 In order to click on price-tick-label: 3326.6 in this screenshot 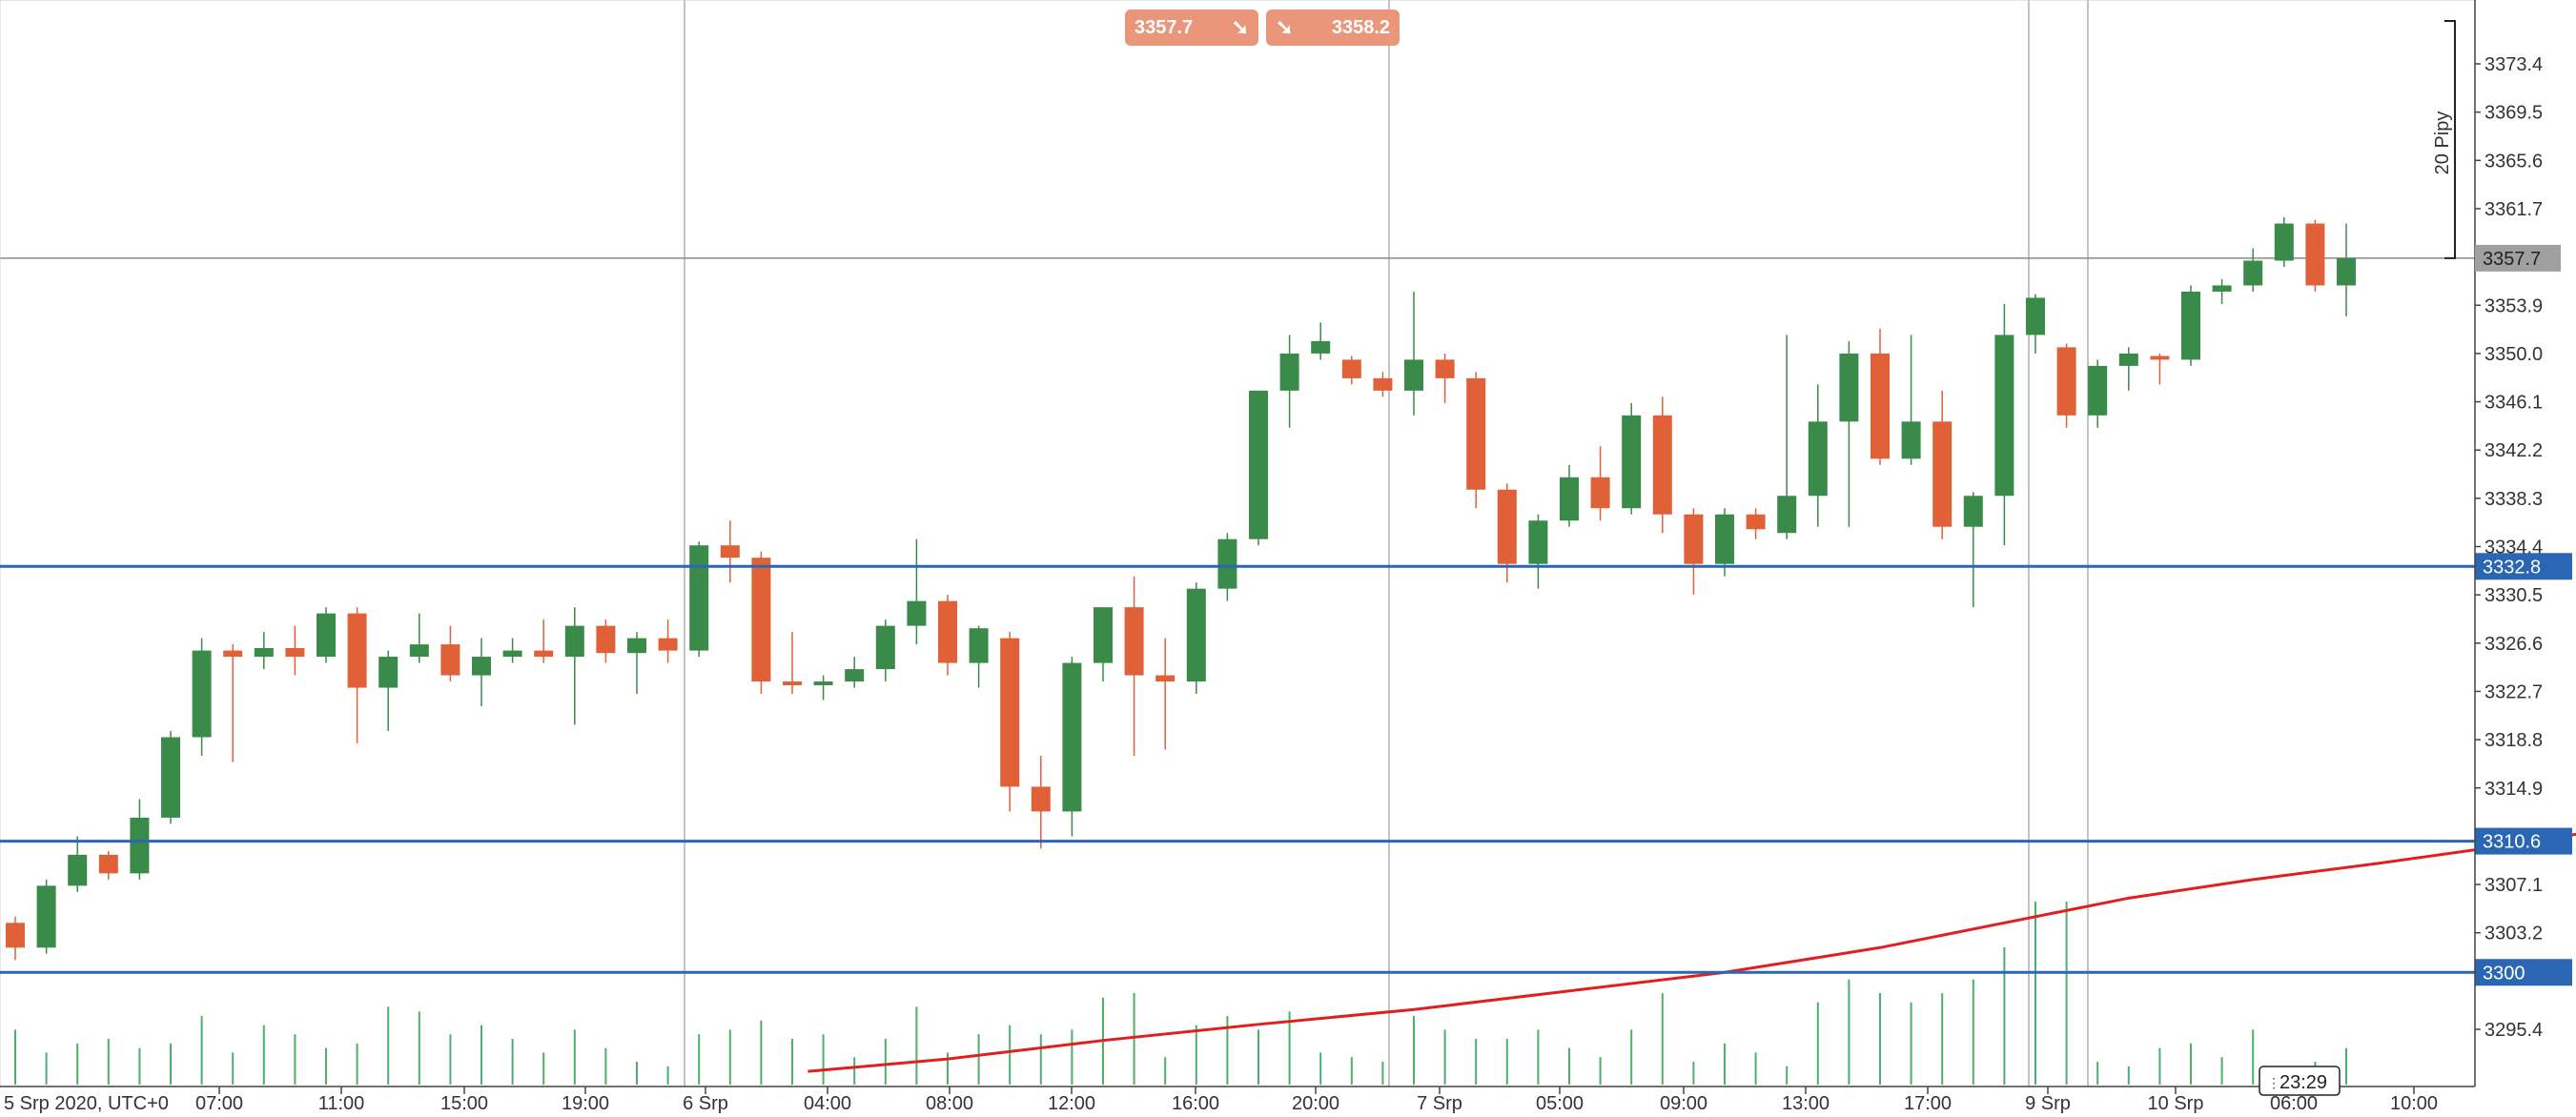, I will do `click(2513, 644)`.